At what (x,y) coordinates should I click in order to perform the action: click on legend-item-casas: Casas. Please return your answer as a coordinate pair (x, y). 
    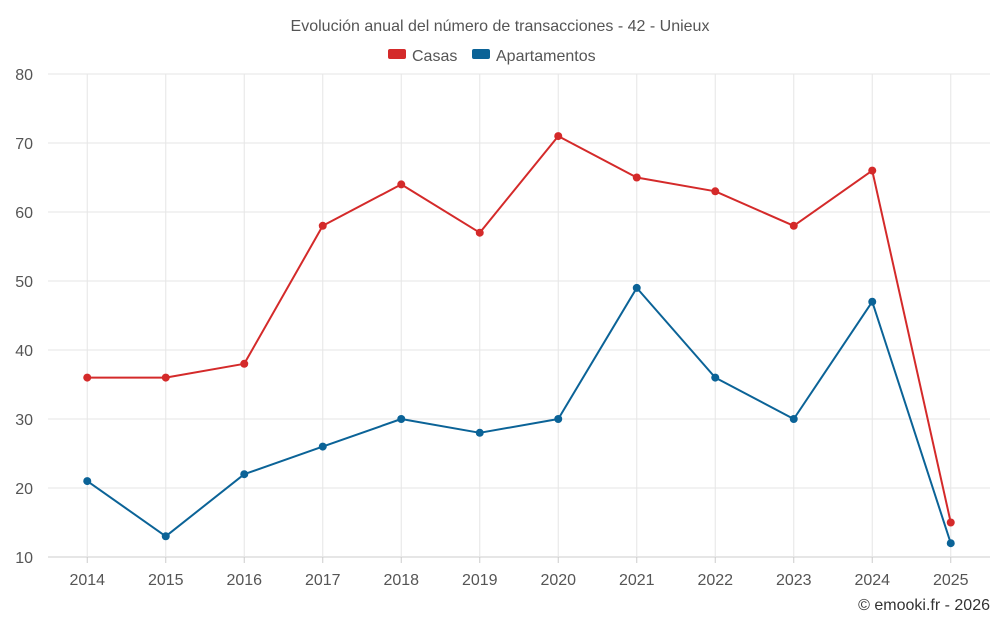
    Looking at the image, I should click on (422, 56).